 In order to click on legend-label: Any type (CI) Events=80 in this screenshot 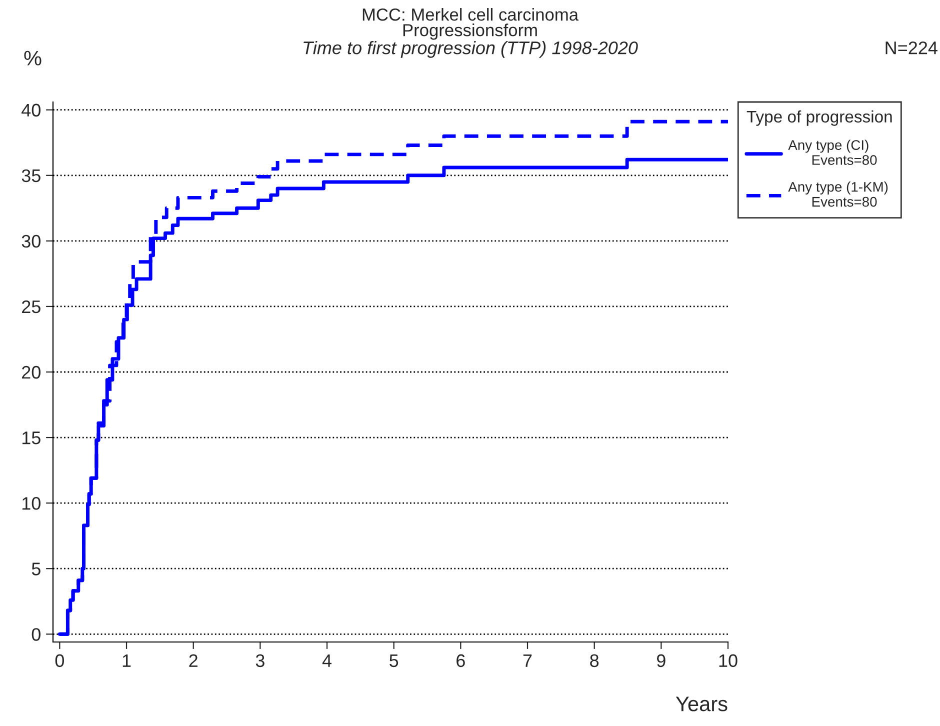, I will do `click(832, 152)`.